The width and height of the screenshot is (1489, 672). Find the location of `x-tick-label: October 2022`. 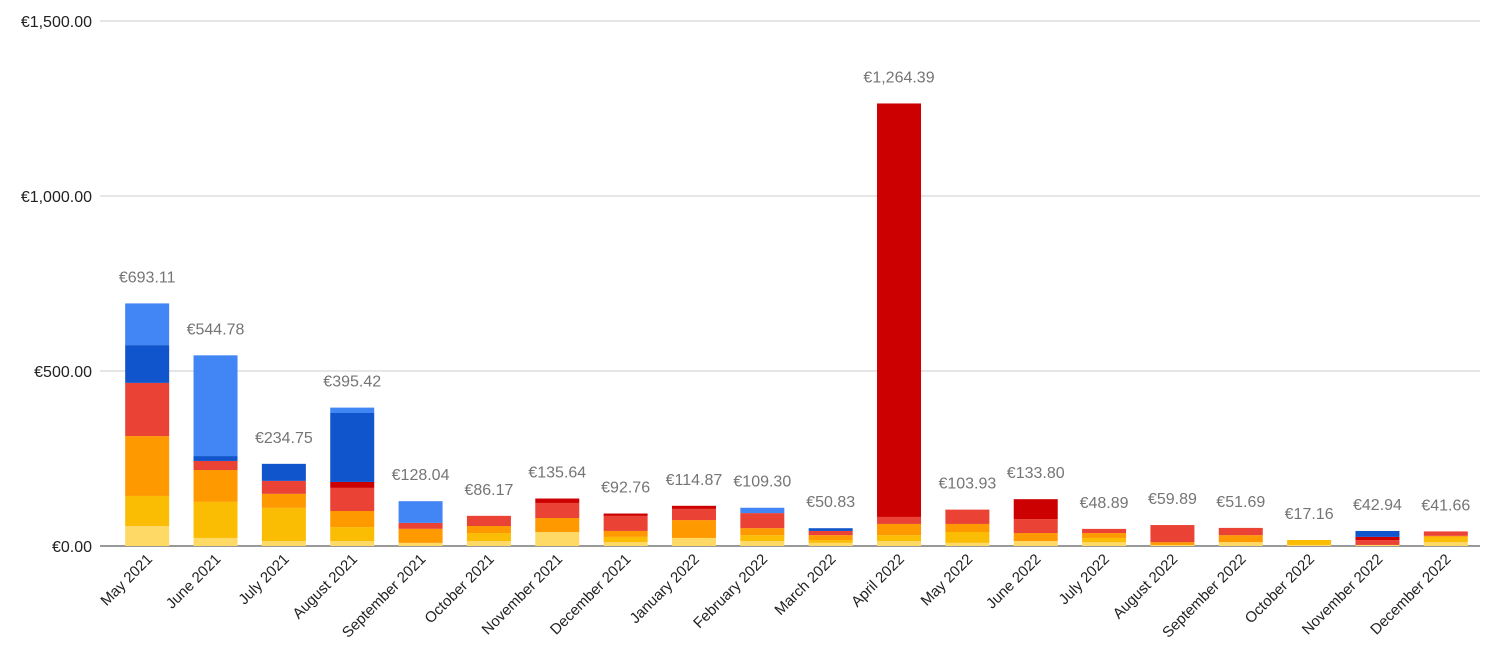

x-tick-label: October 2022 is located at coordinates (1280, 589).